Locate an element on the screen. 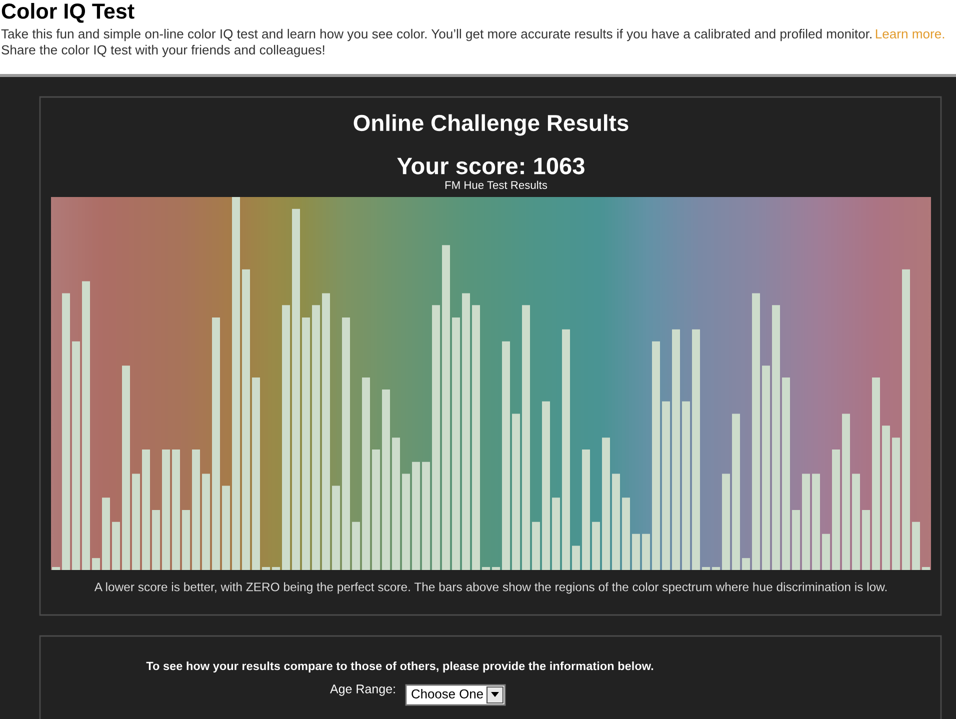  chart-title: Online Challenge Results is located at coordinates (491, 125).